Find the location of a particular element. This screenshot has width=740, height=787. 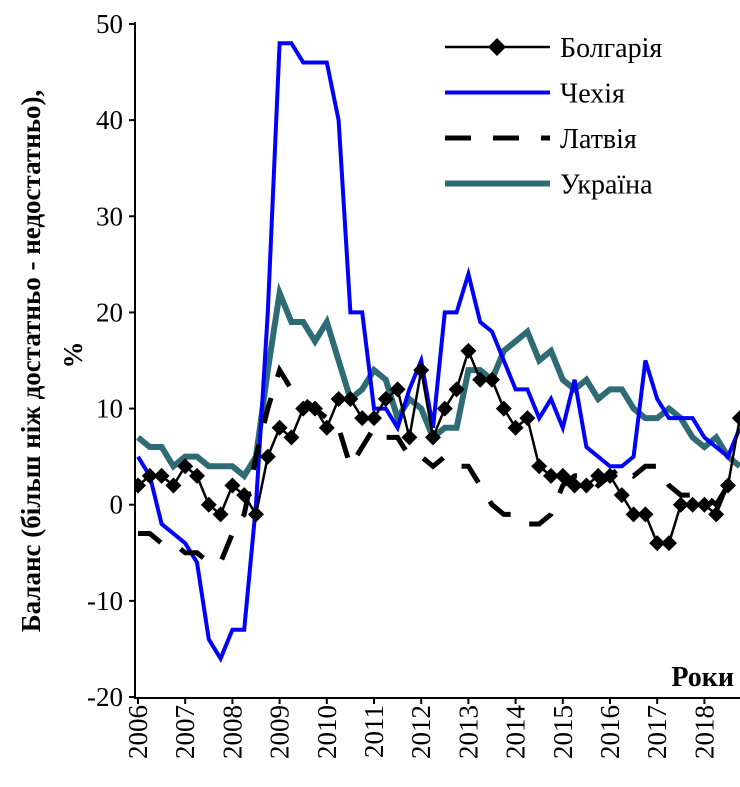

x-tick-label: 2006 is located at coordinates (138, 732).